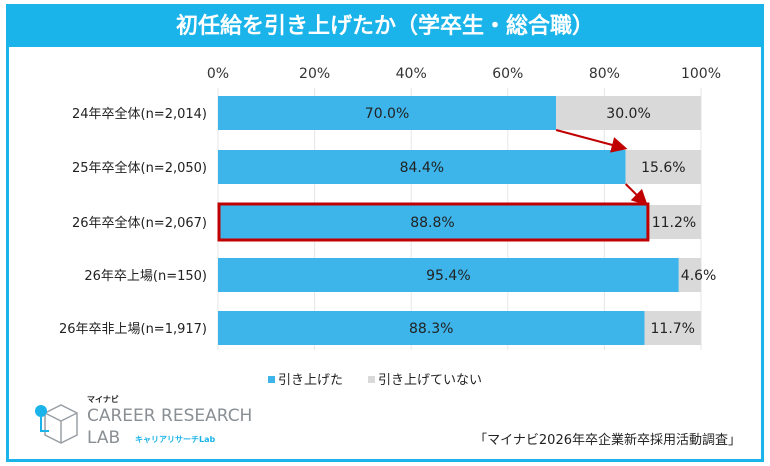  I want to click on data-label: 84.4%, so click(422, 168).